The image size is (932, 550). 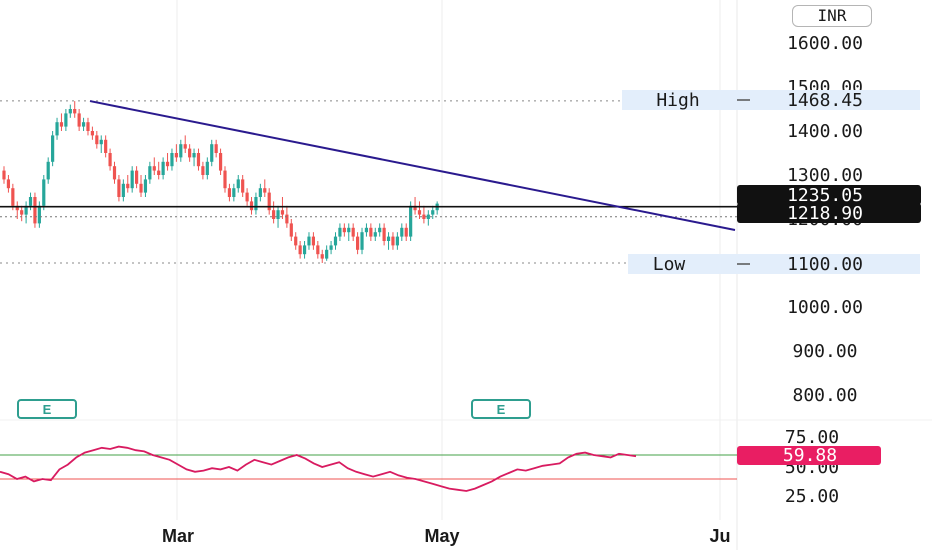 What do you see at coordinates (809, 455) in the screenshot?
I see `rsi-badge: 59.88` at bounding box center [809, 455].